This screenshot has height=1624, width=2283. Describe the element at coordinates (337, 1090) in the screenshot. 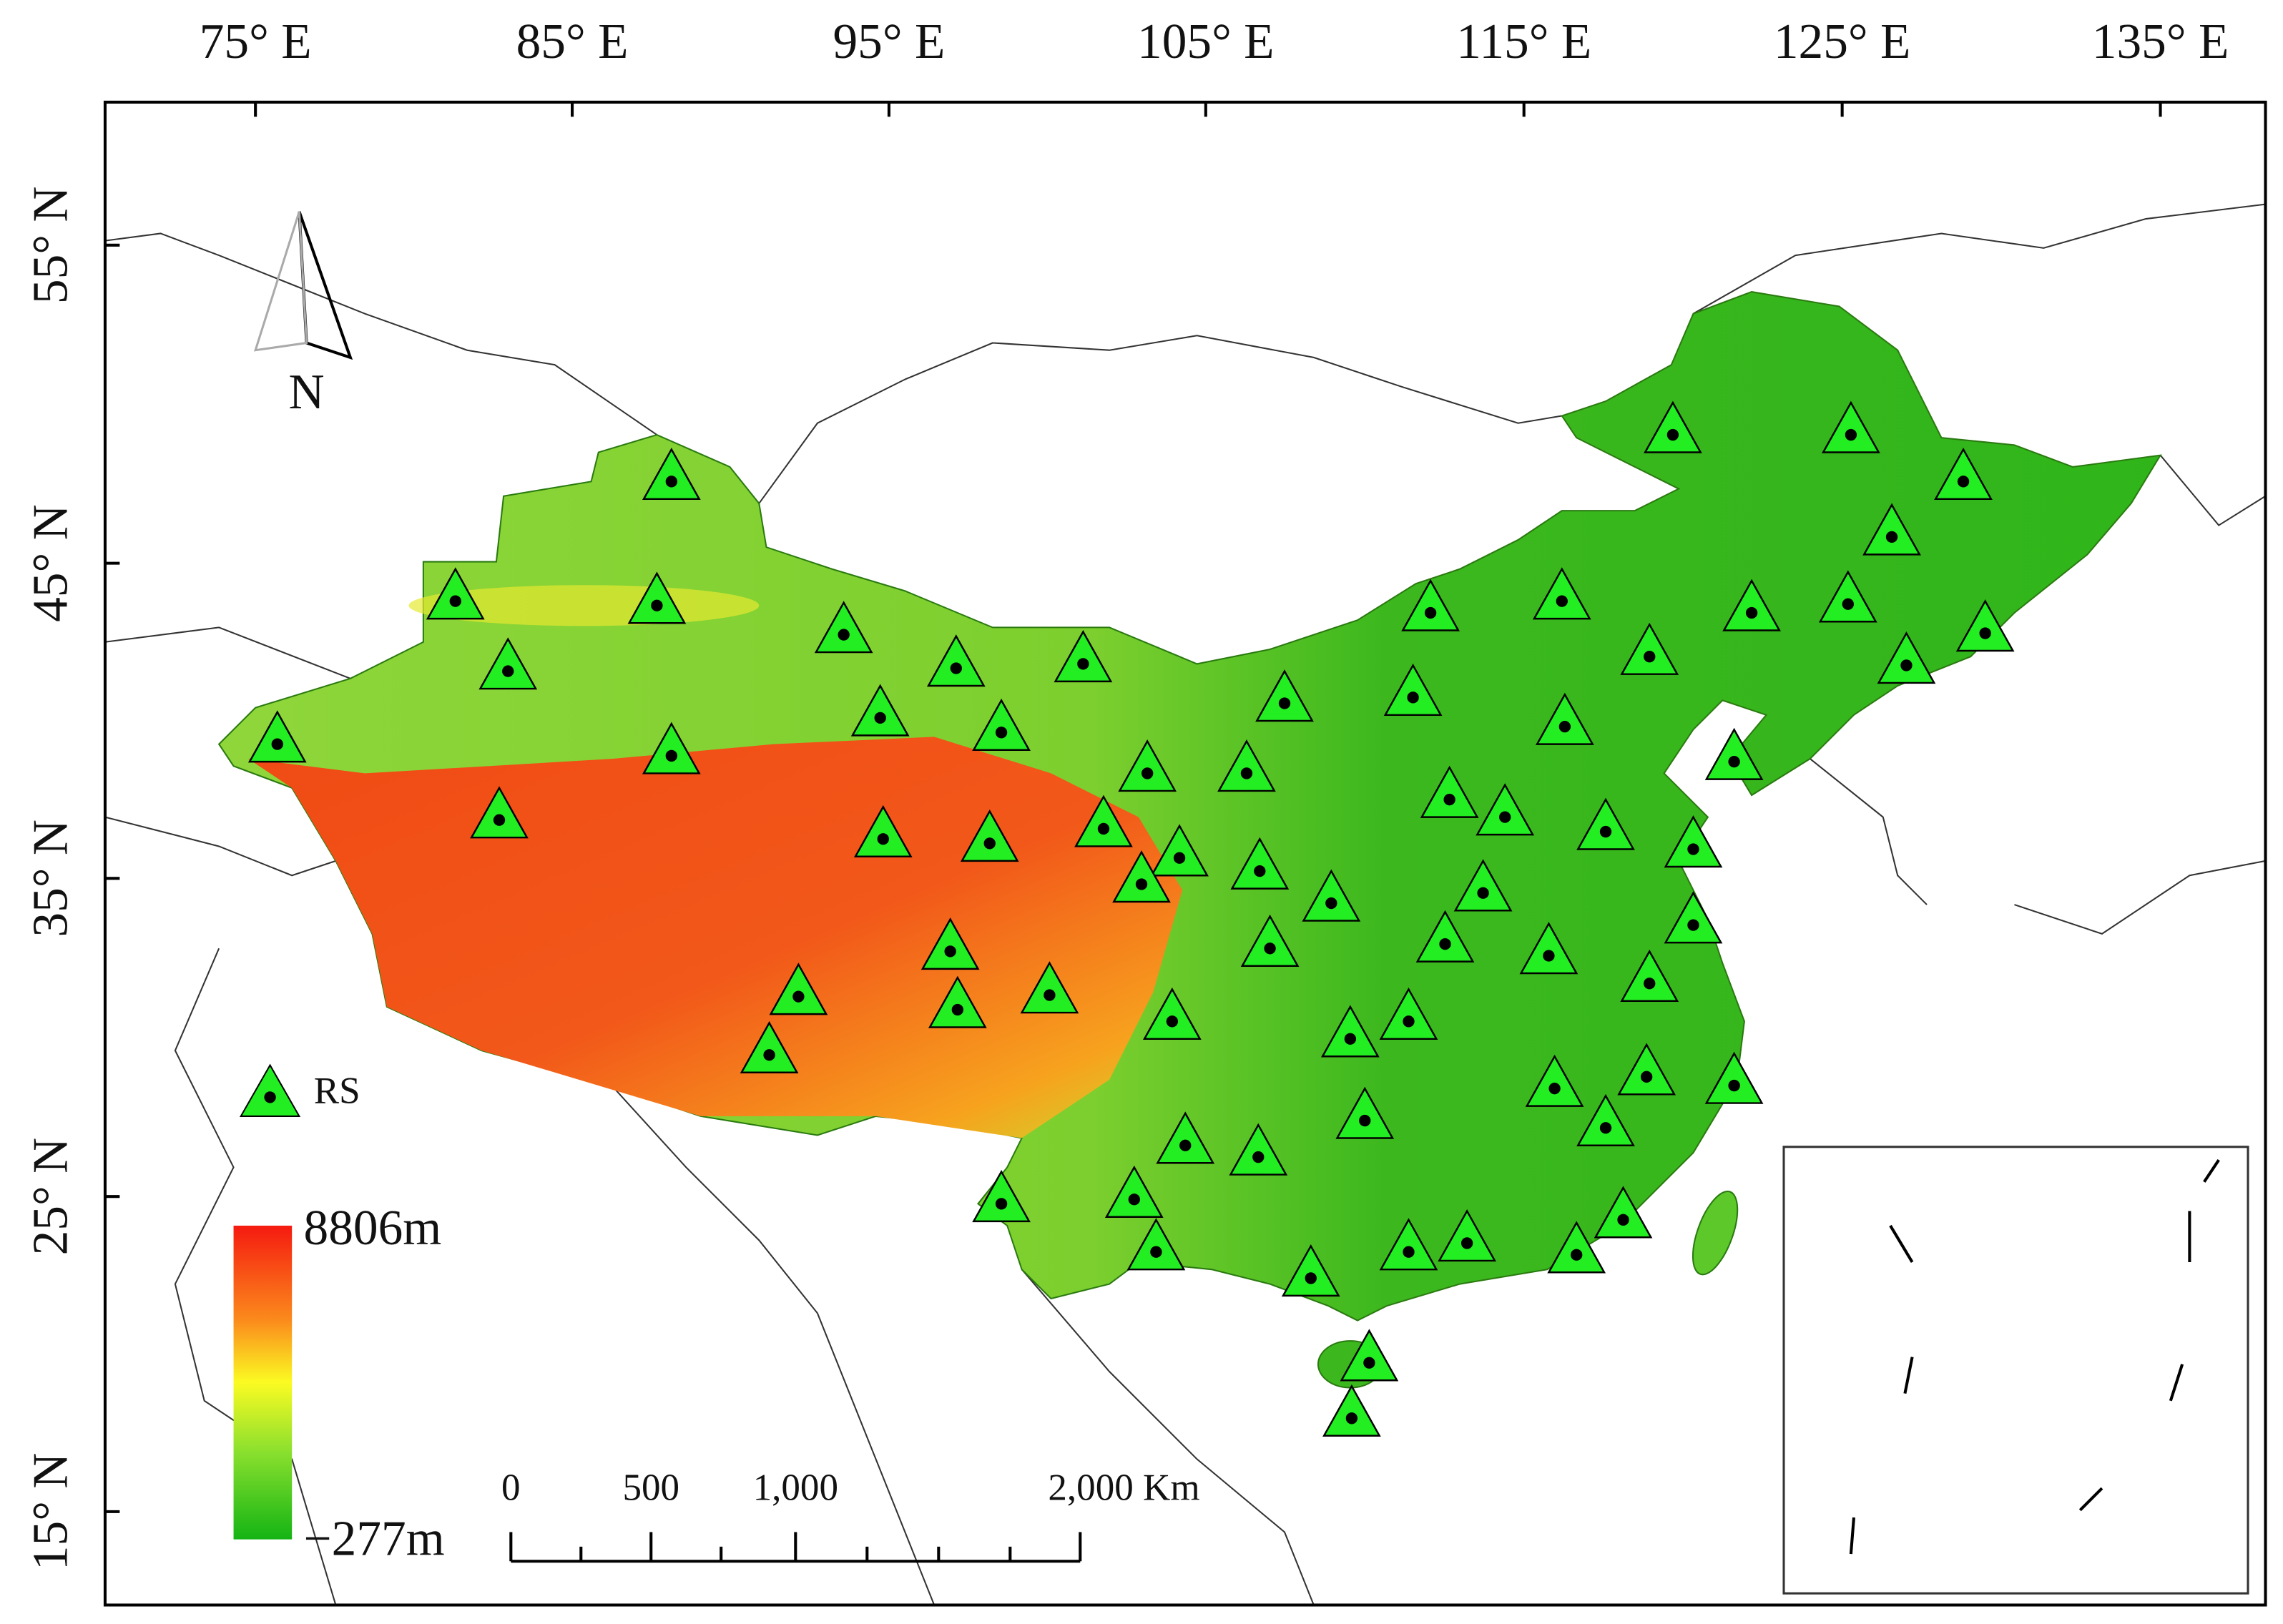

I see `legend-label: RS` at that location.